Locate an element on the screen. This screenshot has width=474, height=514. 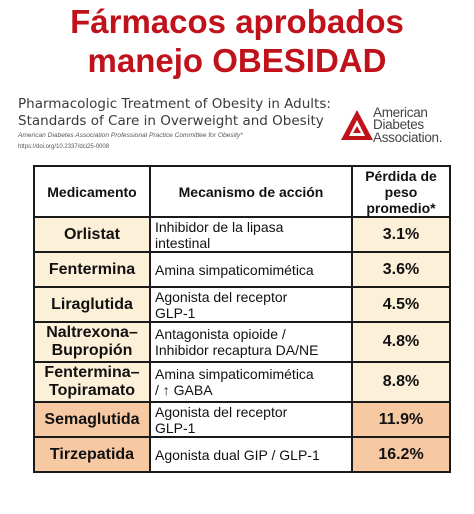
mechanism-line2: intestinal is located at coordinates (183, 242).